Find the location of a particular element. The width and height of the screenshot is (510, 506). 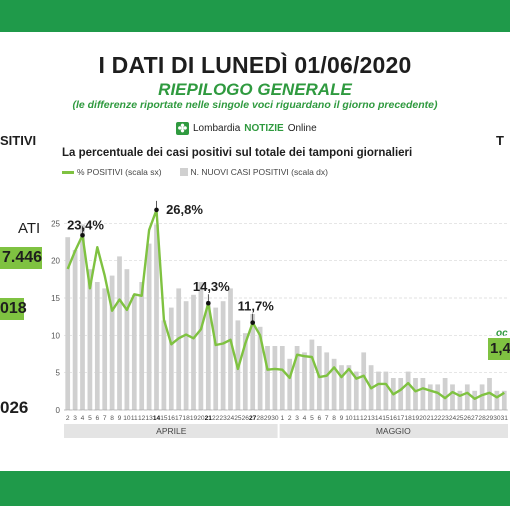

x-tick-label: 18 is located at coordinates (408, 418).